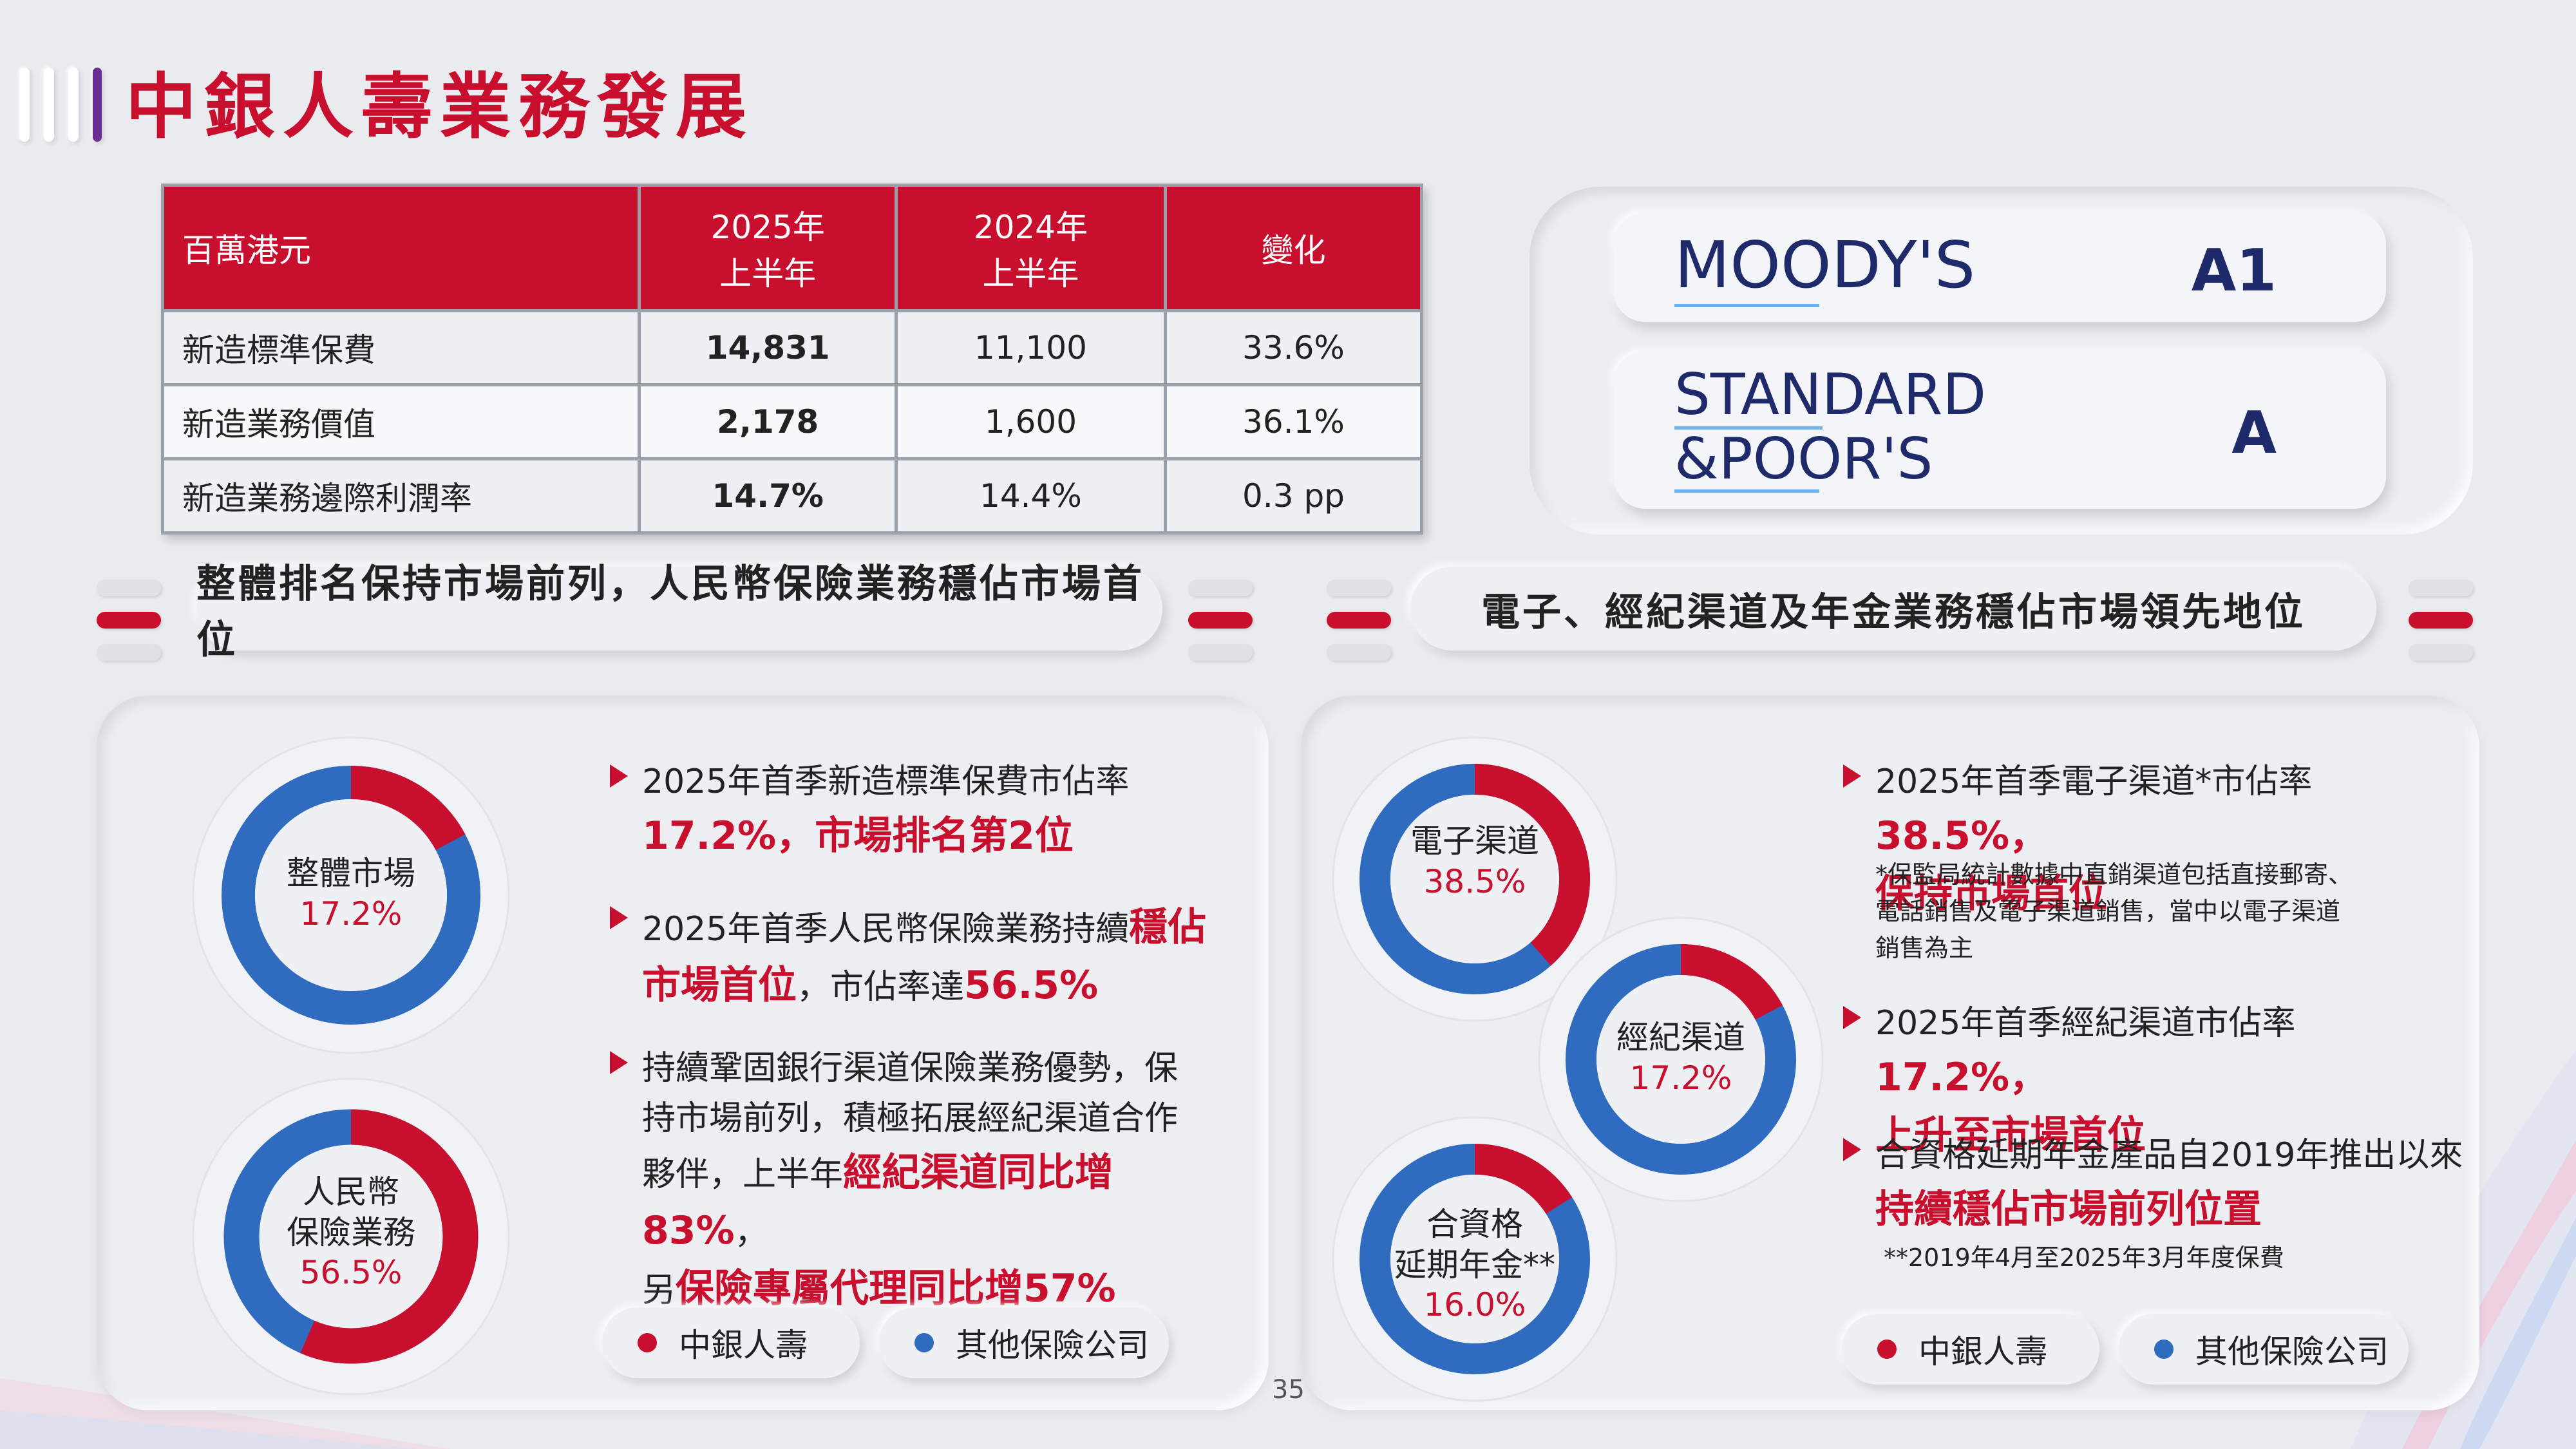 This screenshot has width=2576, height=1449. I want to click on bullet-highlight: 38.5%，, so click(1962, 836).